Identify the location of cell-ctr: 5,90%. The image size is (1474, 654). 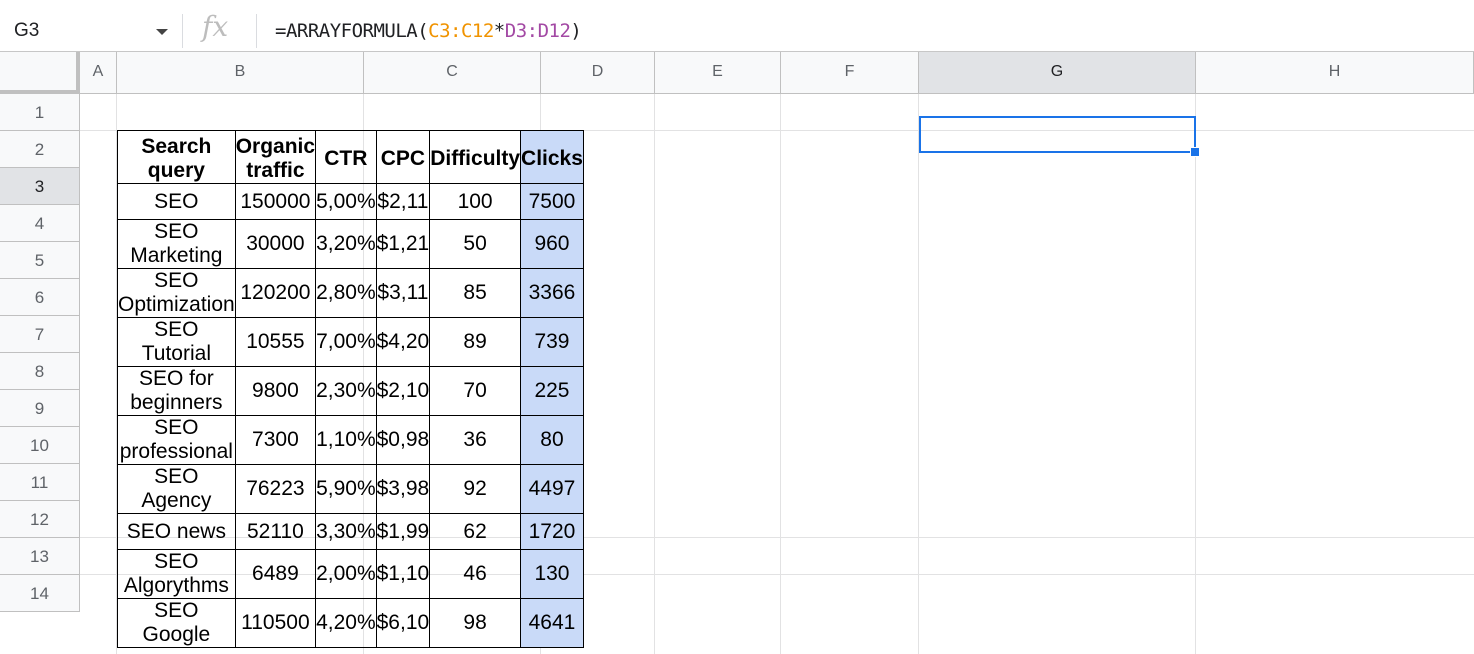
(346, 489).